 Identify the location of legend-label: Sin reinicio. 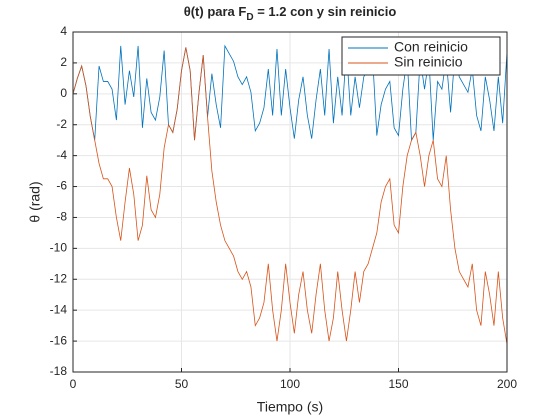
(428, 62).